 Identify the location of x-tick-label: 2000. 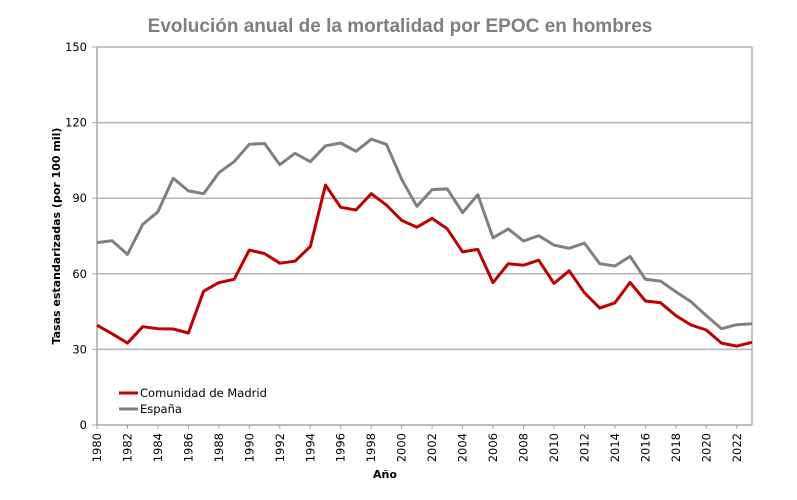
(402, 447).